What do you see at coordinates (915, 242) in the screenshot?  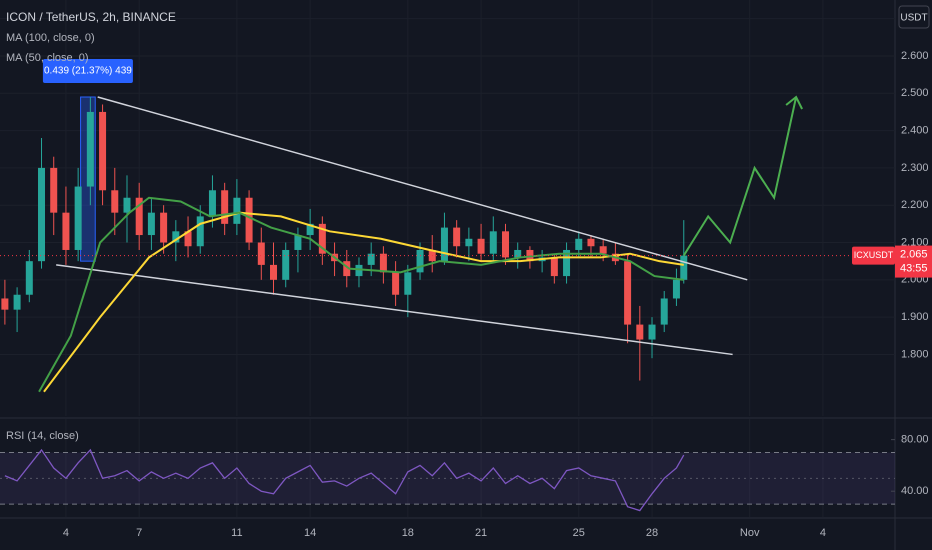 I see `y-tick-label: 2.100` at bounding box center [915, 242].